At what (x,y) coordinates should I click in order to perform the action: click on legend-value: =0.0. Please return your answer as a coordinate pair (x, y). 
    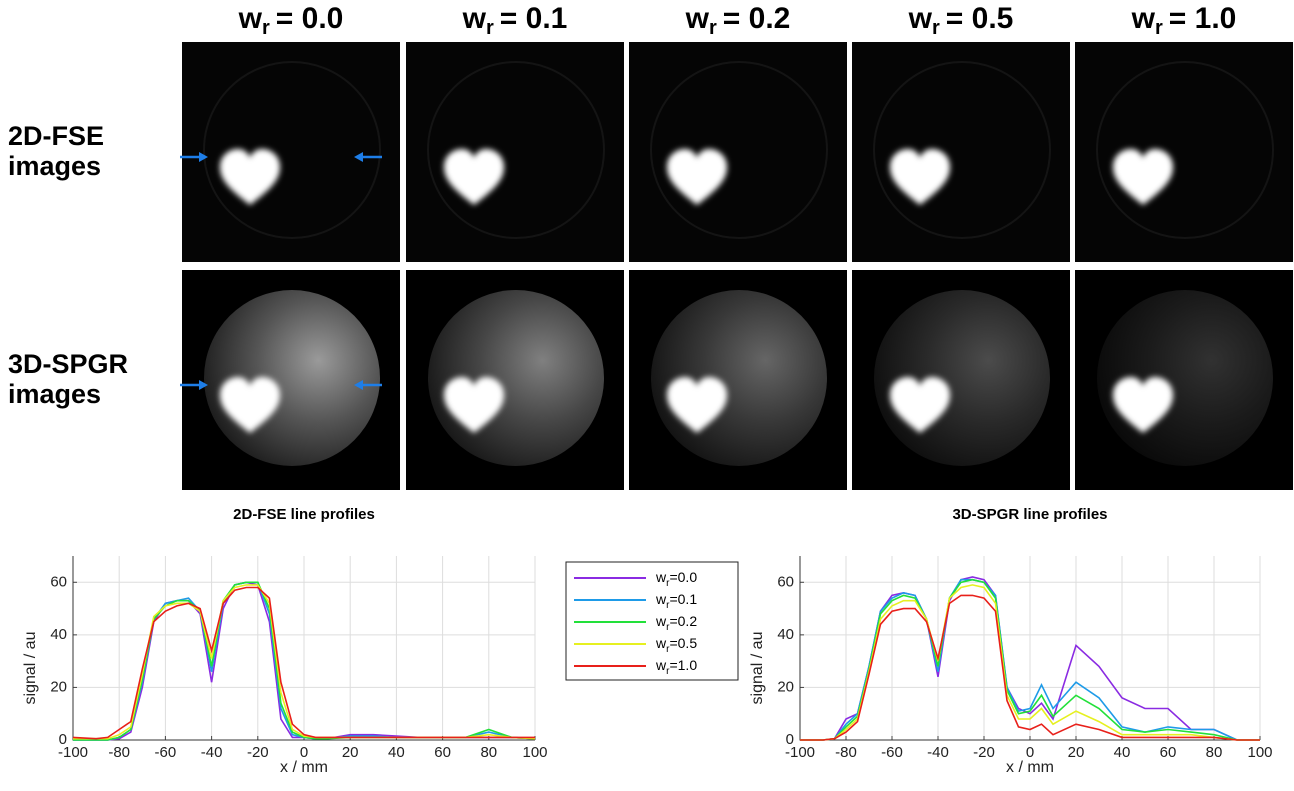
    Looking at the image, I should click on (683, 577).